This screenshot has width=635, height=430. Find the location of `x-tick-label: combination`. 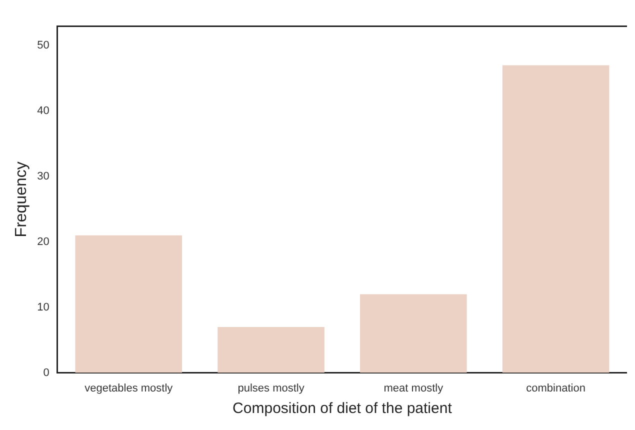

x-tick-label: combination is located at coordinates (556, 388).